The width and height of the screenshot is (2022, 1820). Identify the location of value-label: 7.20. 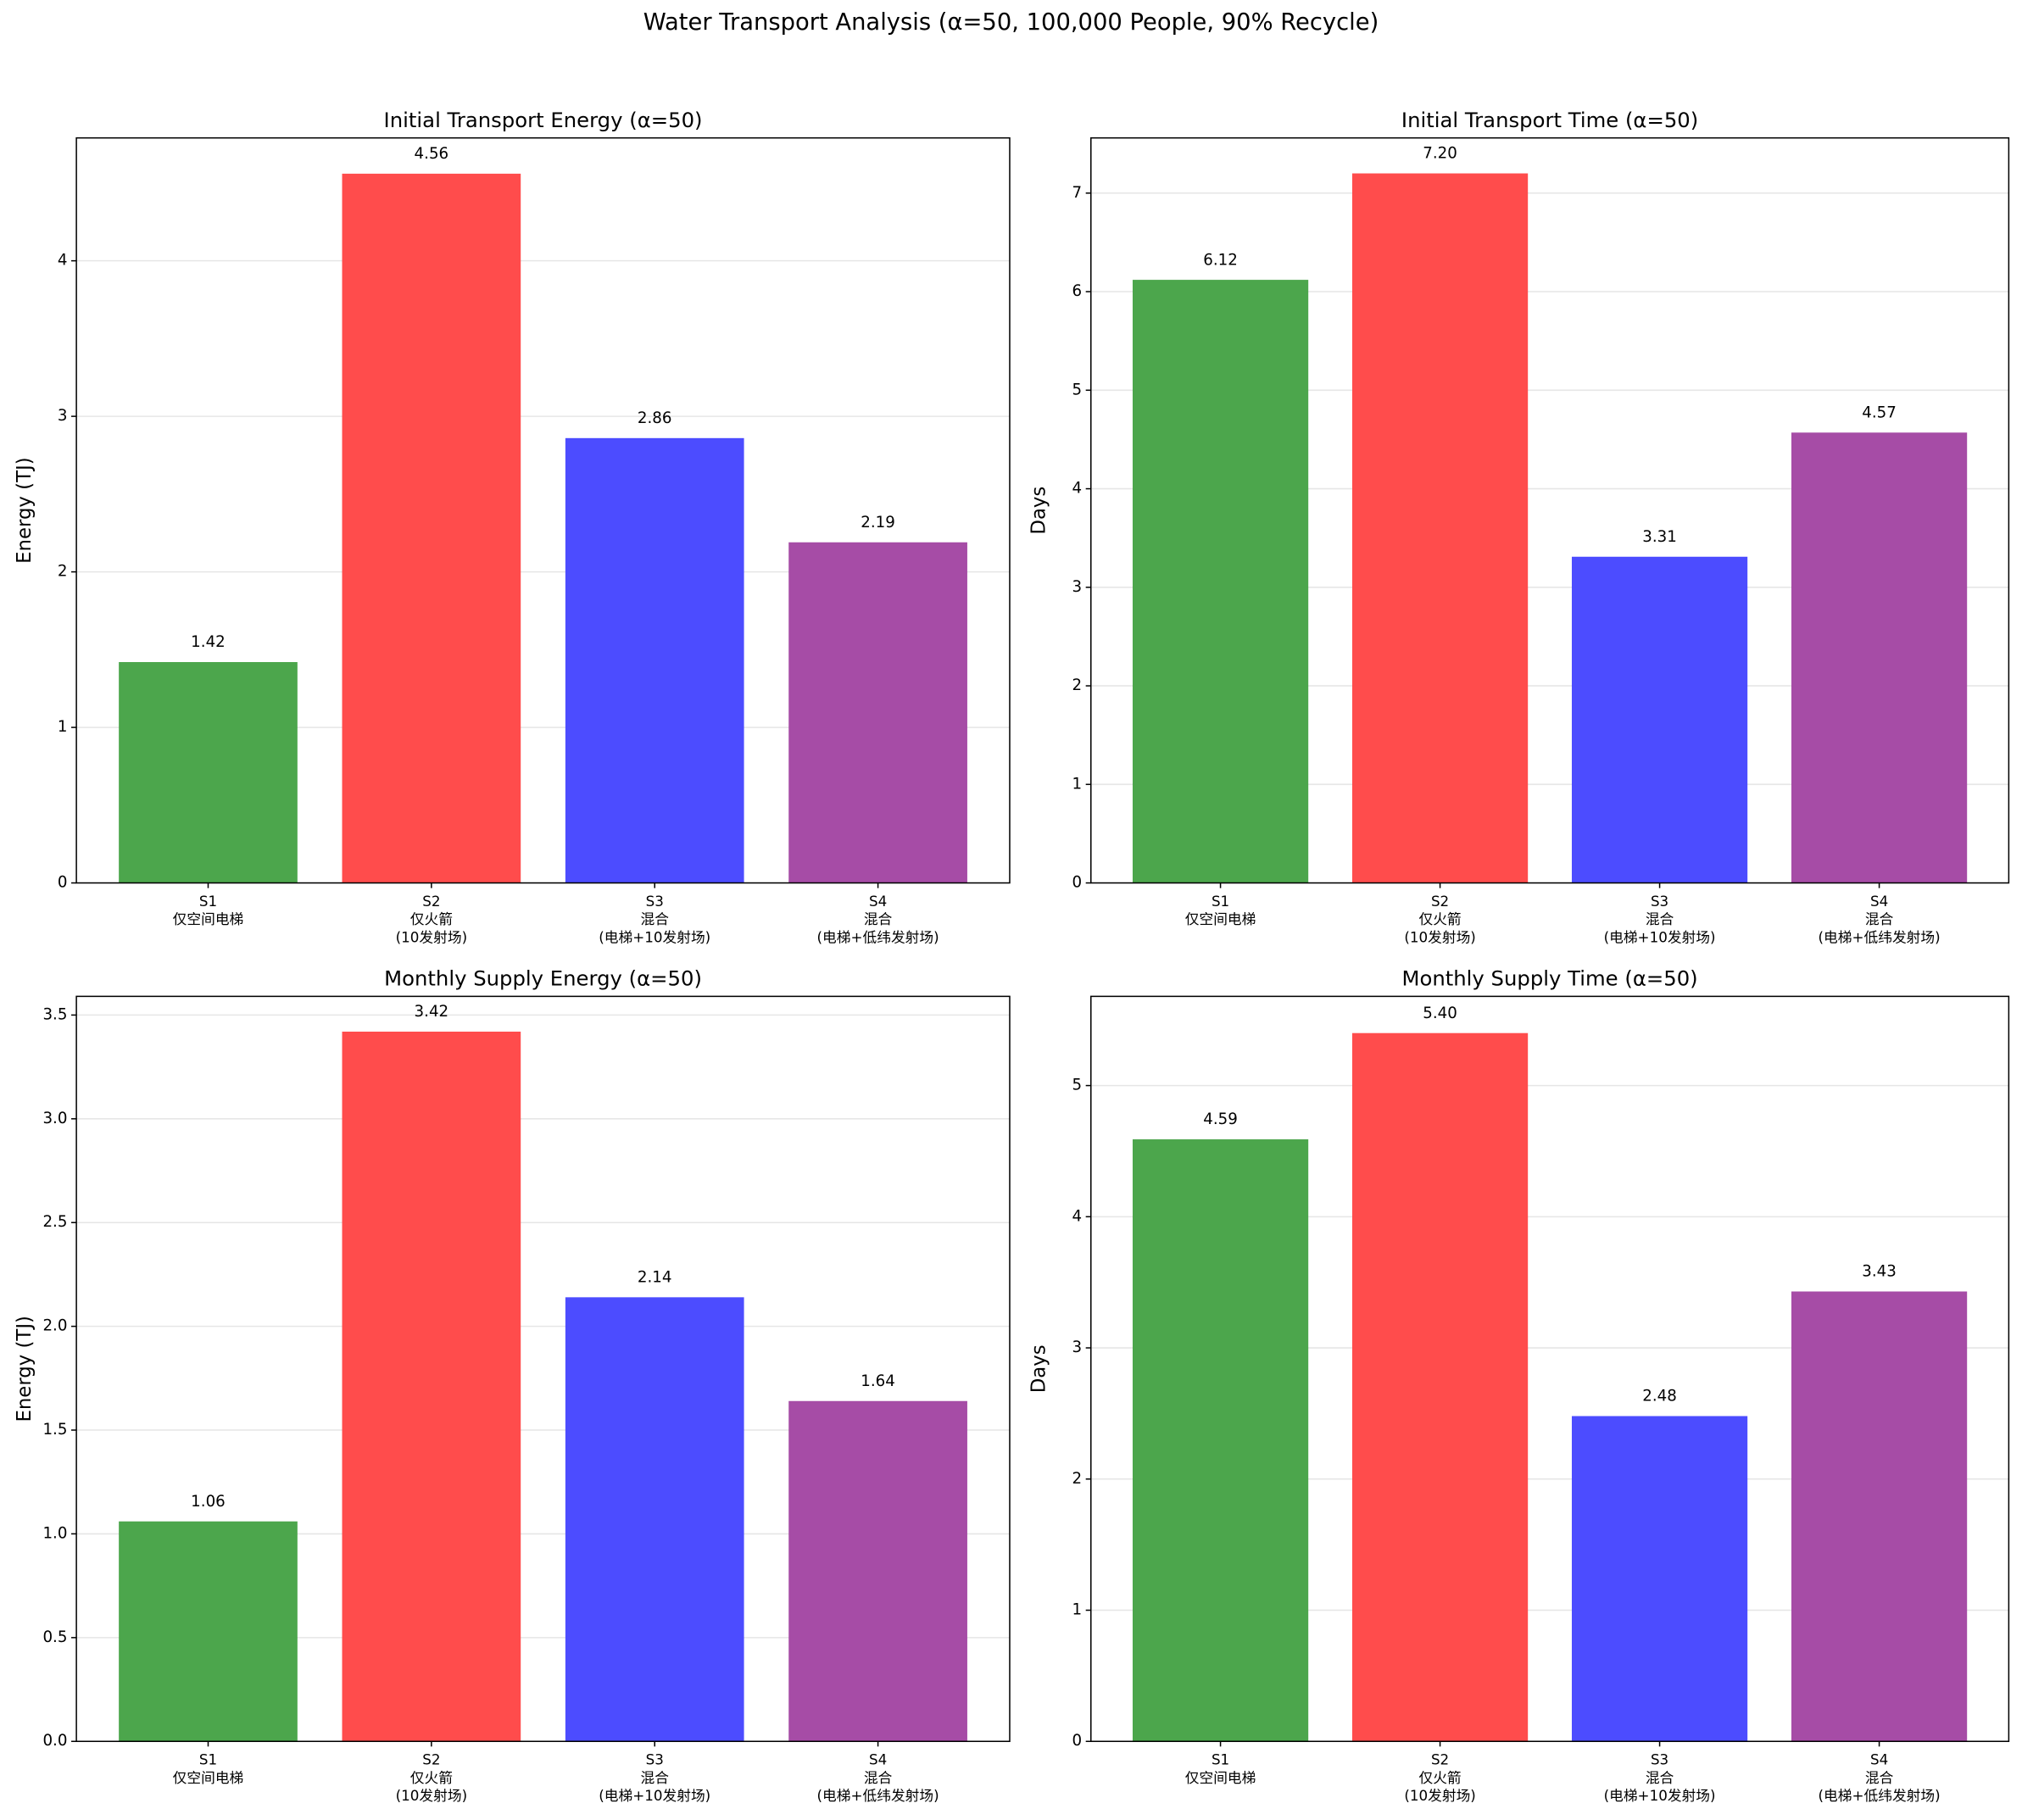
(1440, 154).